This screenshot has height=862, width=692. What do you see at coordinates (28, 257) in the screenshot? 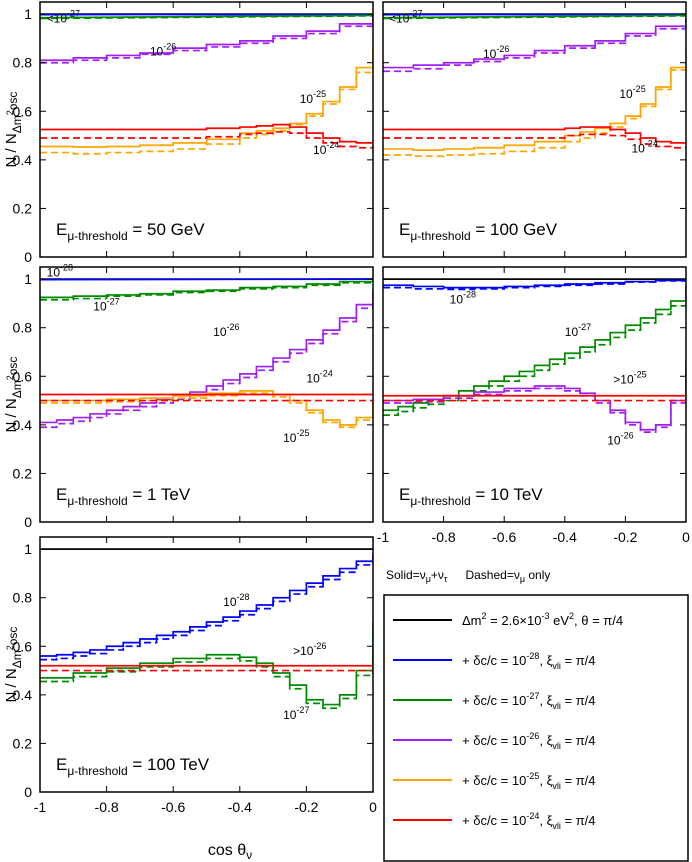
I see `y-tick-label: 0` at bounding box center [28, 257].